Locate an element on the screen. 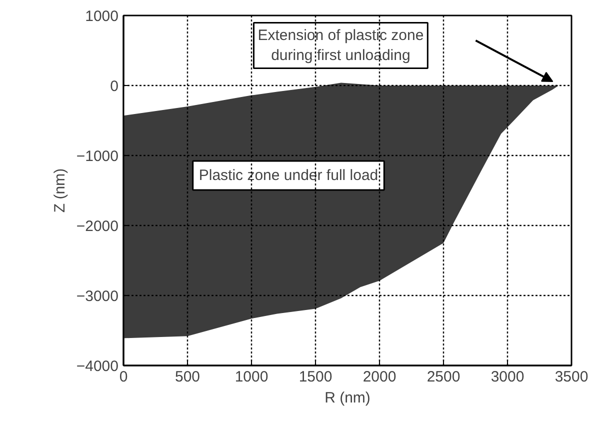 This screenshot has height=429, width=602. annotation: Plastic zone under full load is located at coordinates (288, 175).